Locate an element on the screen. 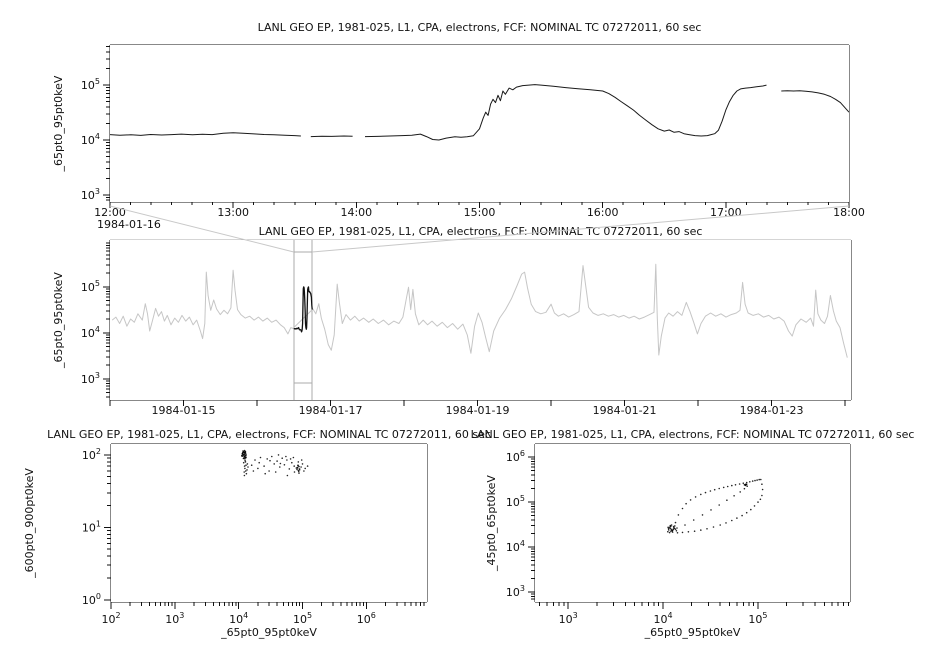  y-axis-label: _45pt0_65pt0keV is located at coordinates (491, 523).